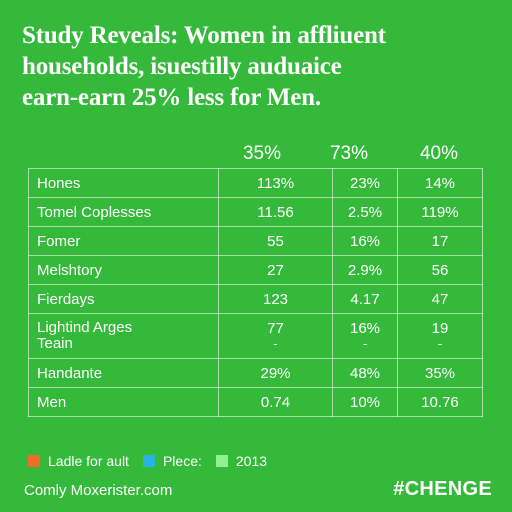 The width and height of the screenshot is (512, 512). Describe the element at coordinates (365, 373) in the screenshot. I see `table-cell: 48%` at that location.